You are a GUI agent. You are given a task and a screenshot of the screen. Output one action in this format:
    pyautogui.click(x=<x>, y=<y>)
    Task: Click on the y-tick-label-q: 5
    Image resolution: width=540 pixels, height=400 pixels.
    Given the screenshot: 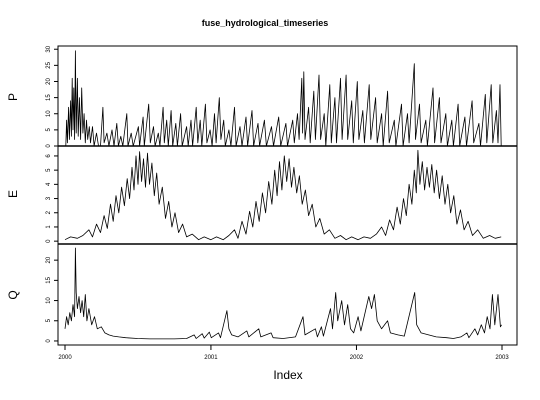 What is the action you would take?
    pyautogui.click(x=49, y=320)
    